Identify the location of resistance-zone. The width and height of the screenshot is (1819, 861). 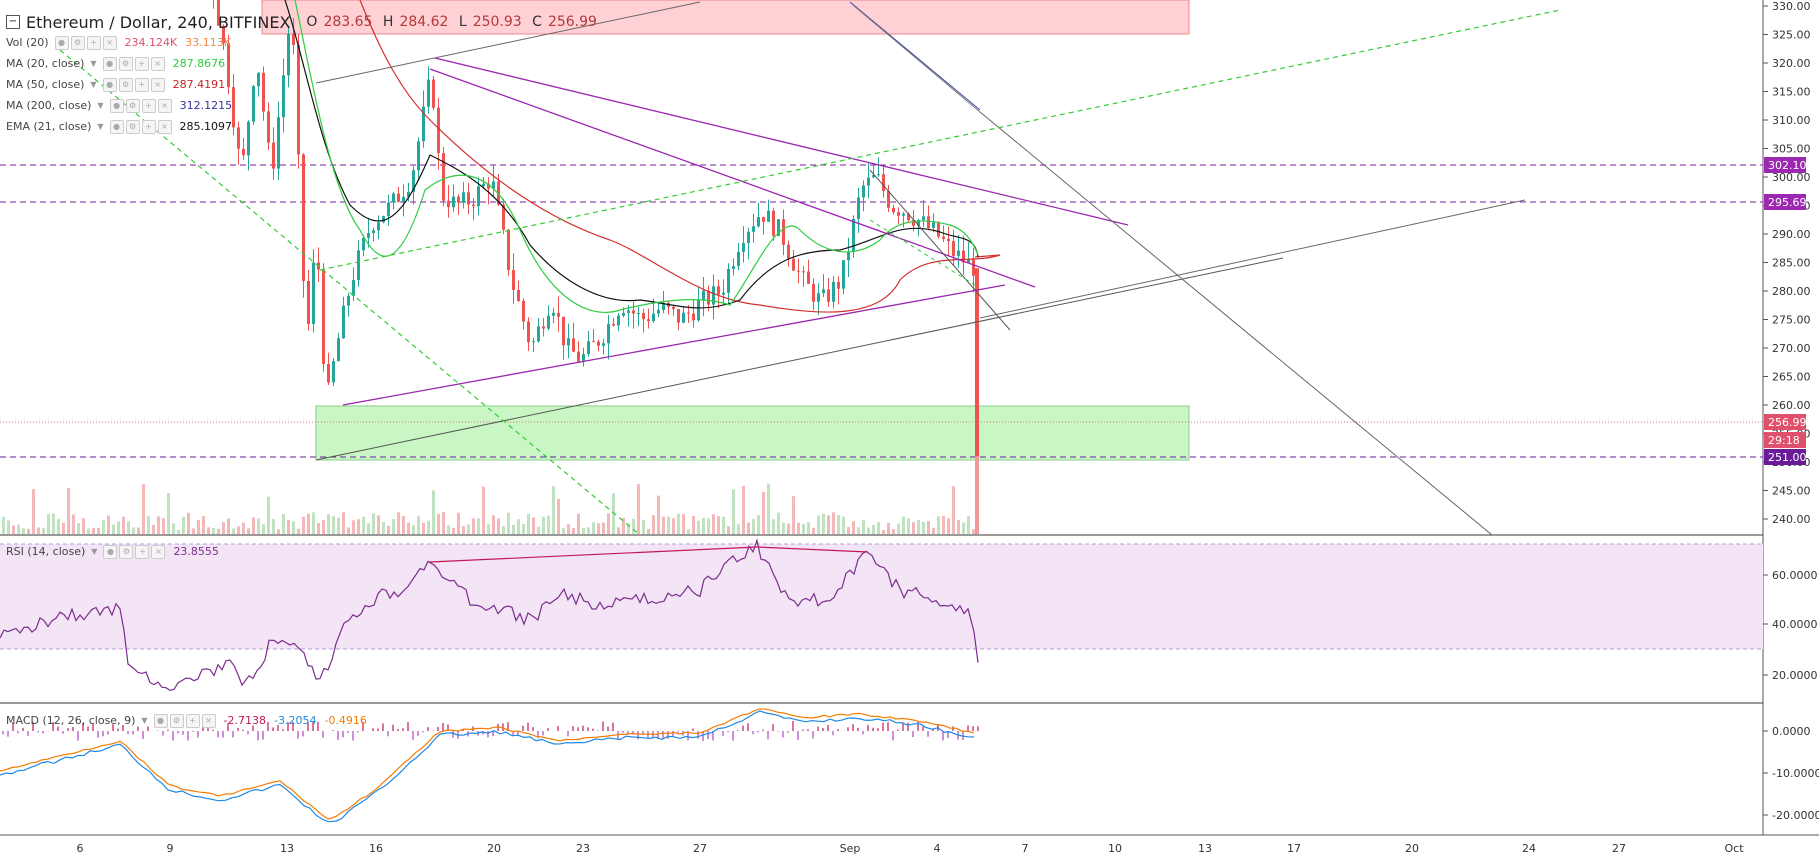
(725, 17).